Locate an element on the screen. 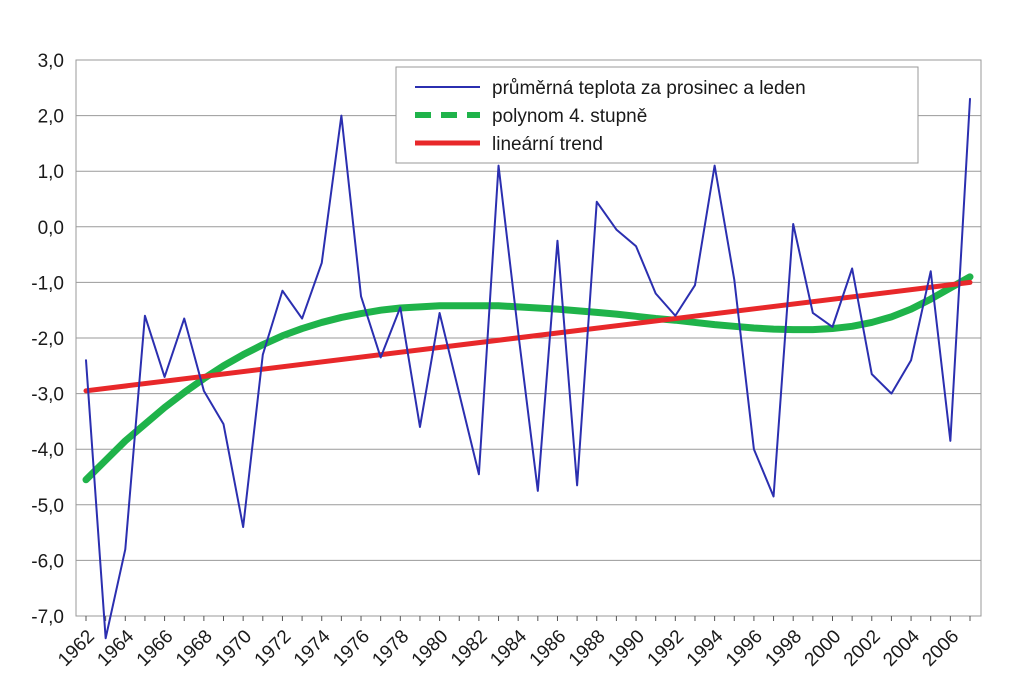  y-tick-label: -6,0 is located at coordinates (47, 561).